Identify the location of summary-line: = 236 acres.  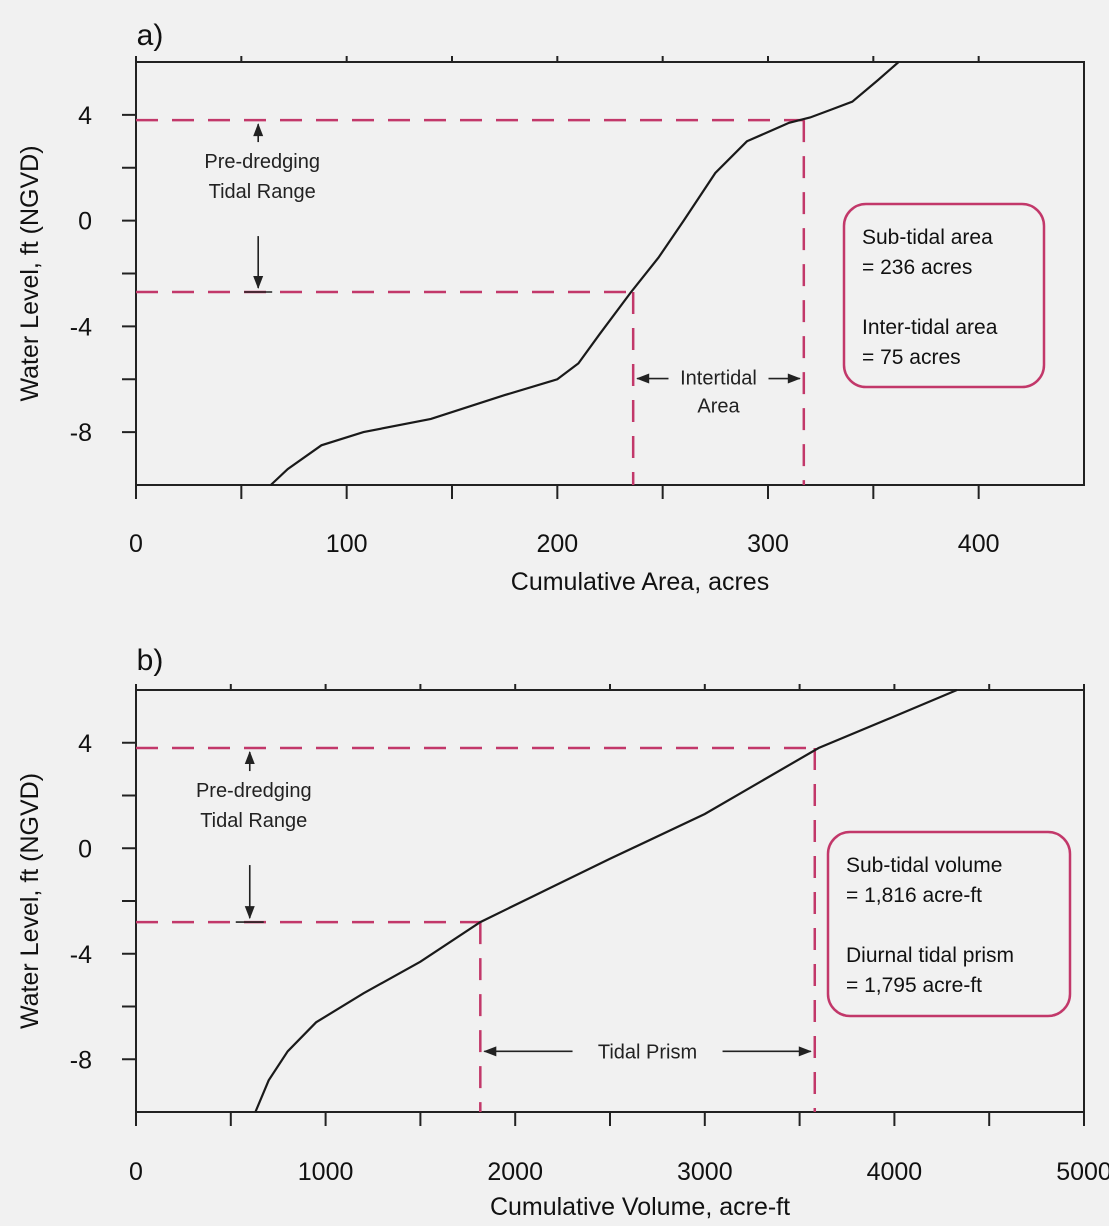
(917, 267).